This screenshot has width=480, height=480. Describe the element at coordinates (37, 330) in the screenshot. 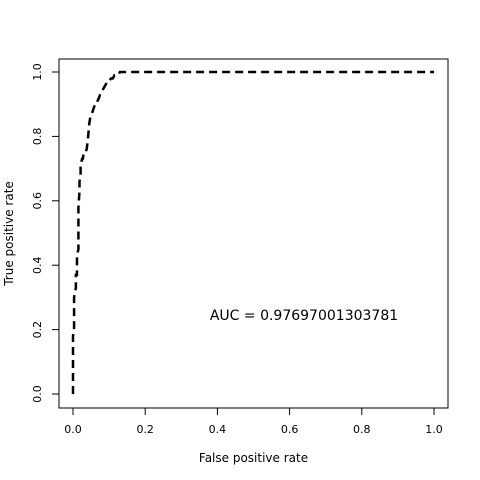

I see `y-tick-label: 0.2` at that location.